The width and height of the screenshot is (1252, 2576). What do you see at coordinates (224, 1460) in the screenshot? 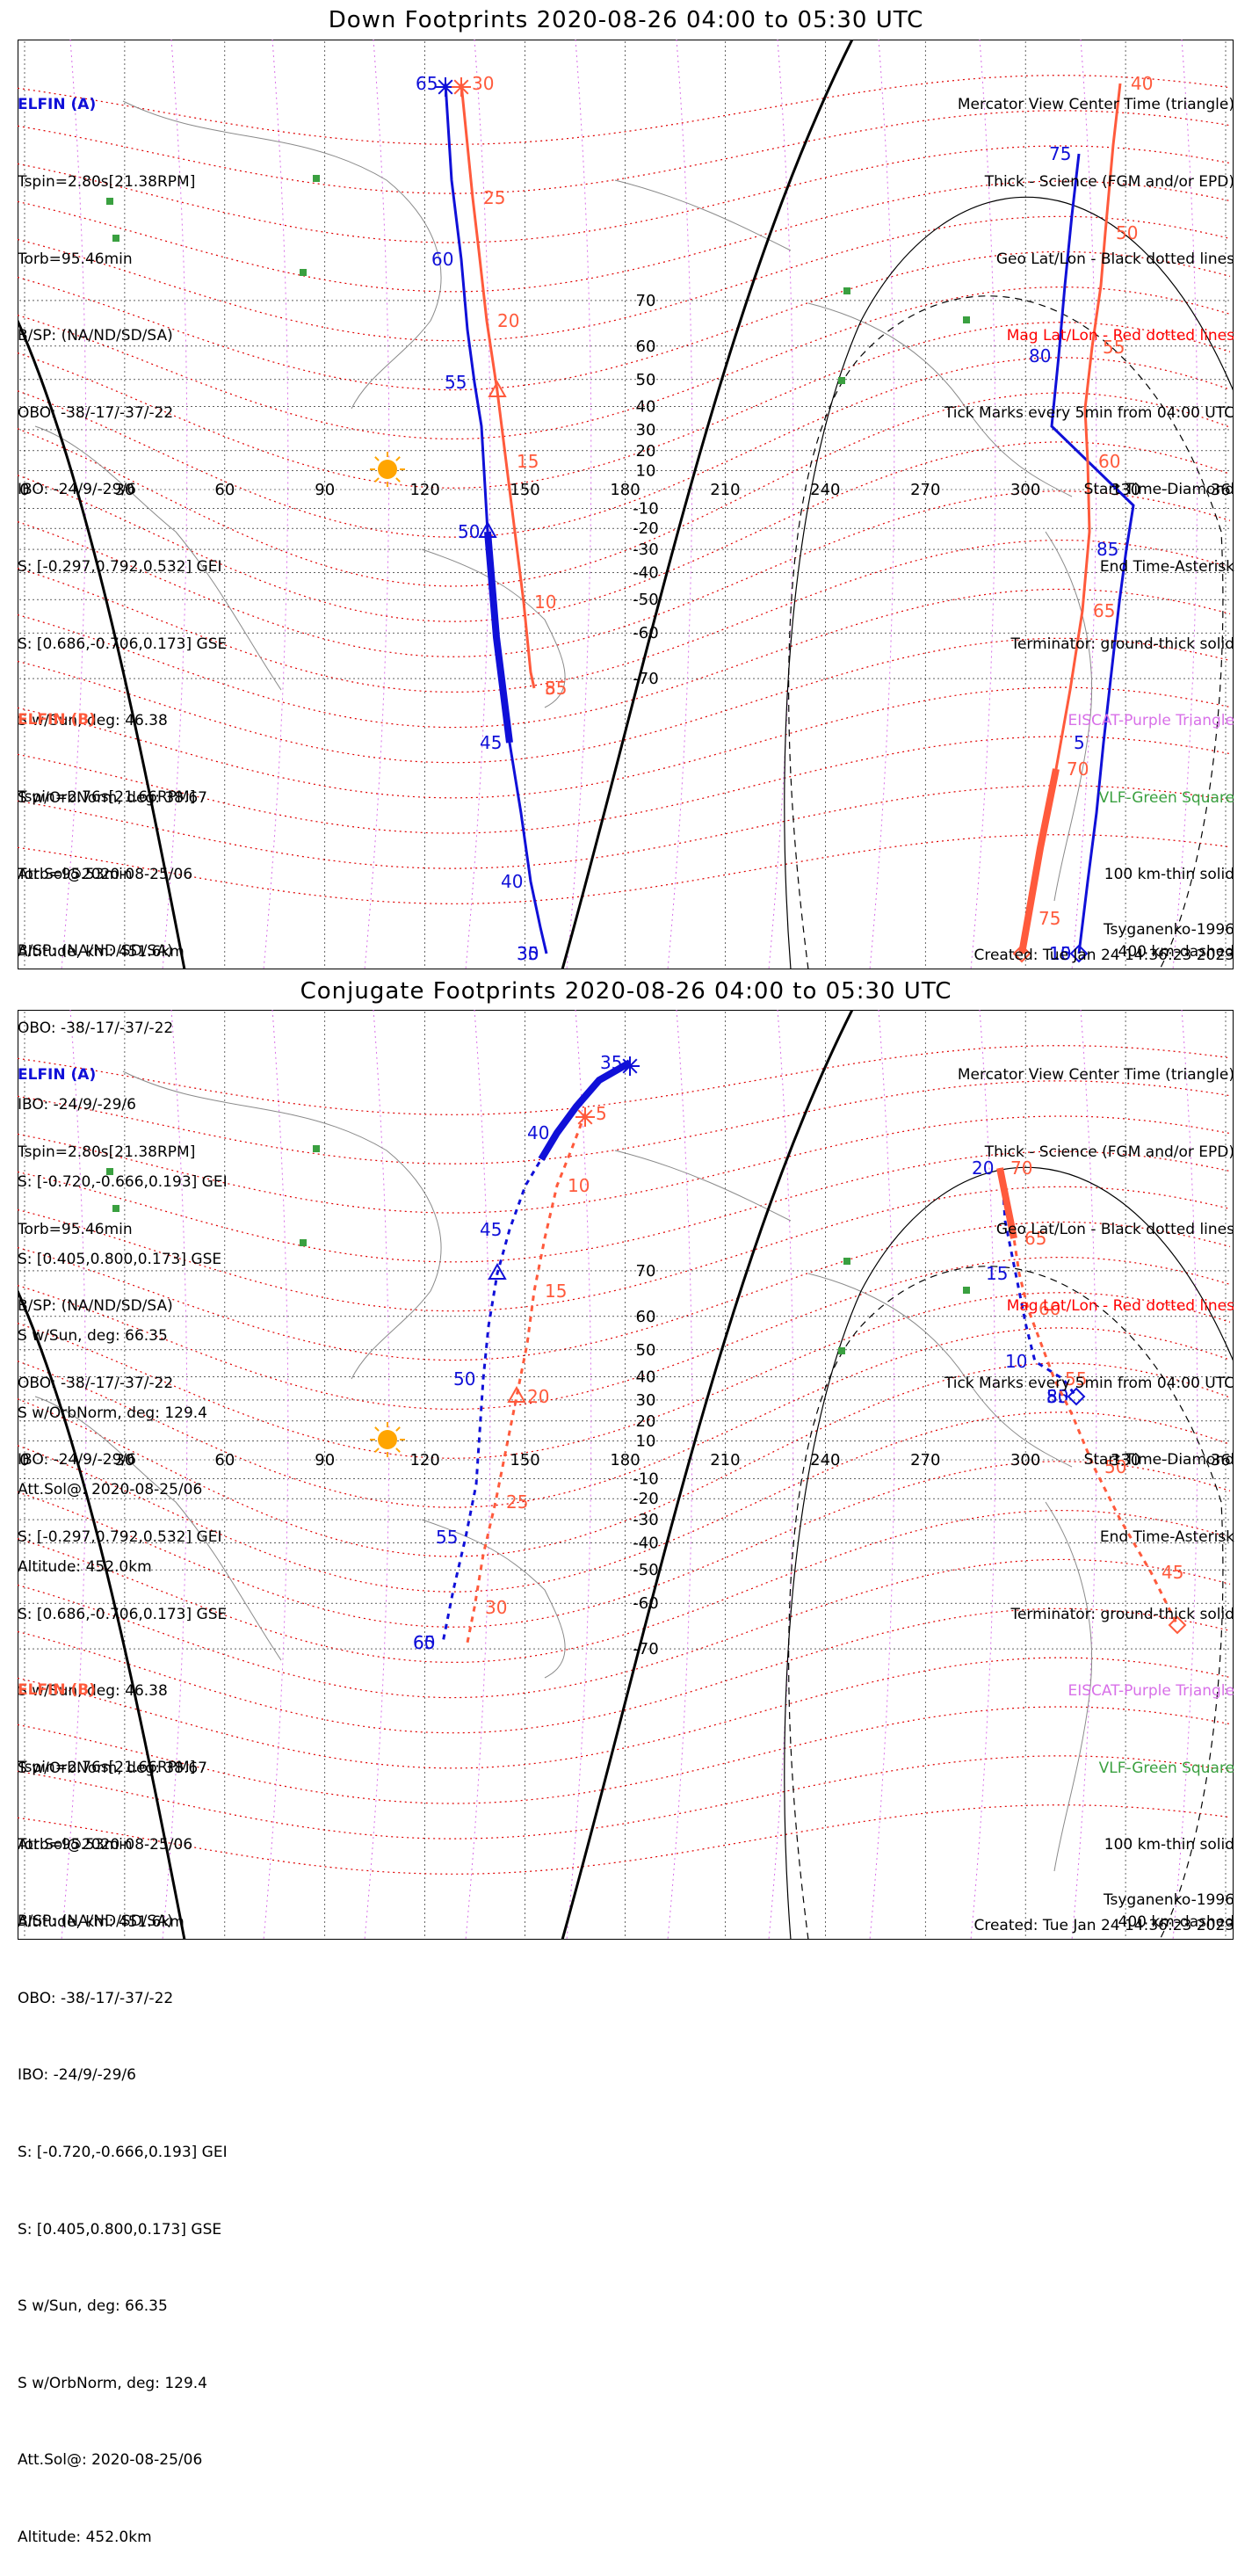
I see `lon-tick-label: 60` at bounding box center [224, 1460].